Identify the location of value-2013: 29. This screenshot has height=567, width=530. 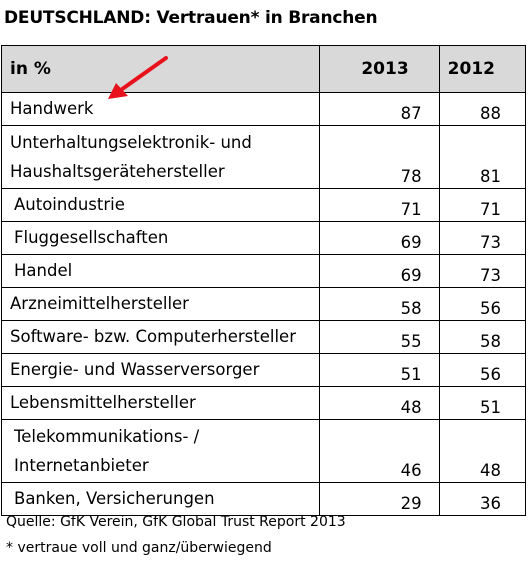
(379, 499).